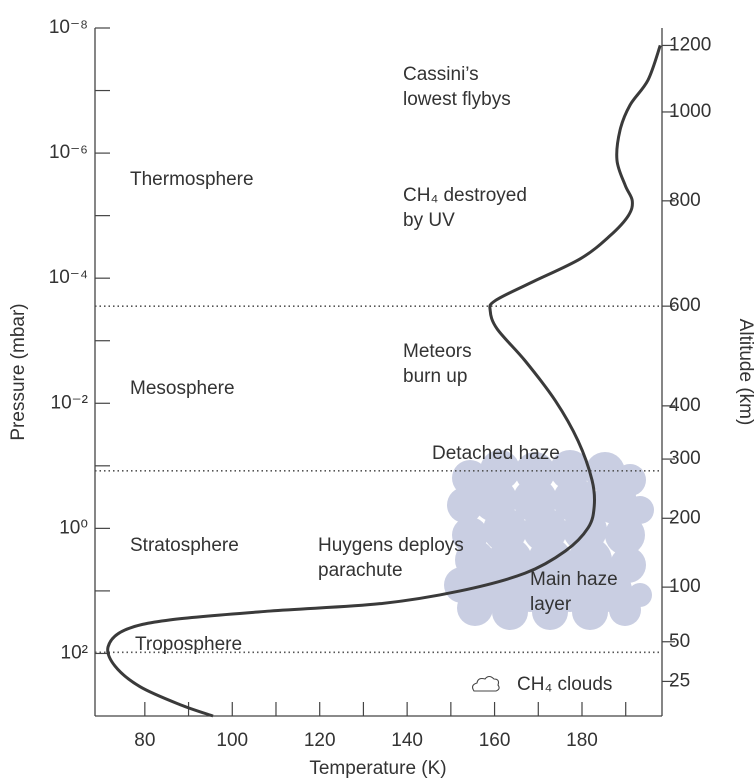 The width and height of the screenshot is (754, 781). I want to click on y2-tick-label: 400, so click(685, 405).